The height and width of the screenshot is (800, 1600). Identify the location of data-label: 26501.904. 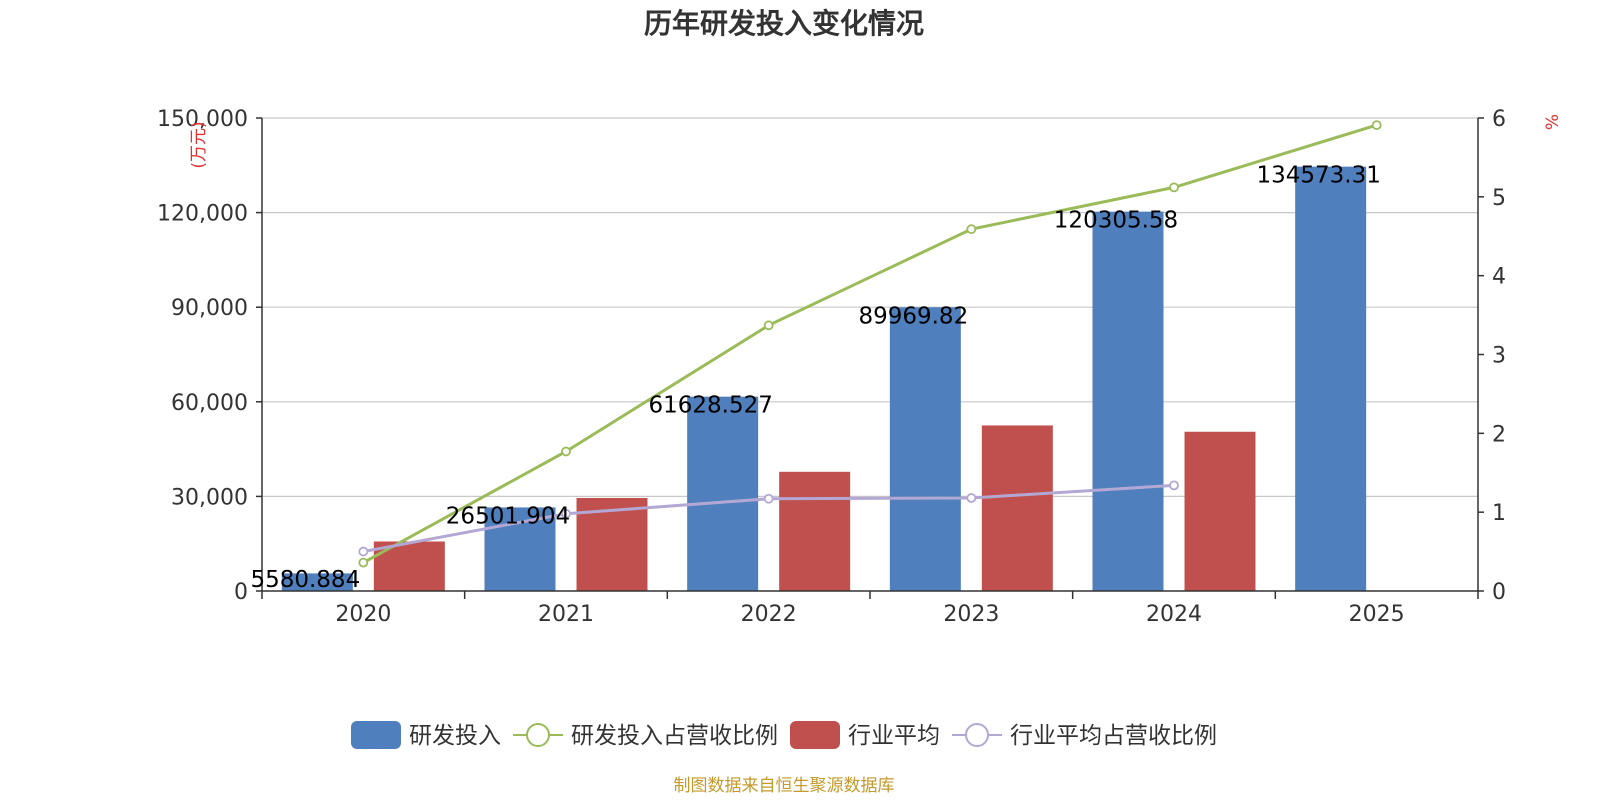
(508, 516).